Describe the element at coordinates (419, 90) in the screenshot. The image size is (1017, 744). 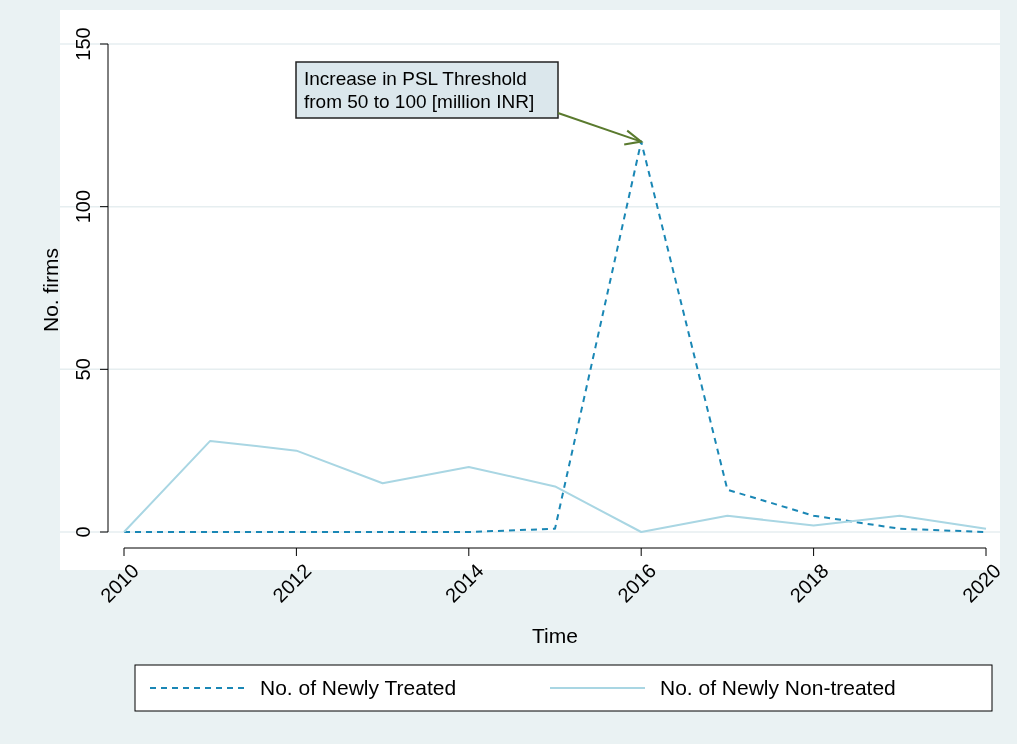
I see `annotation: Increase in PSL Threshold from 50 to 100 [million INR]` at that location.